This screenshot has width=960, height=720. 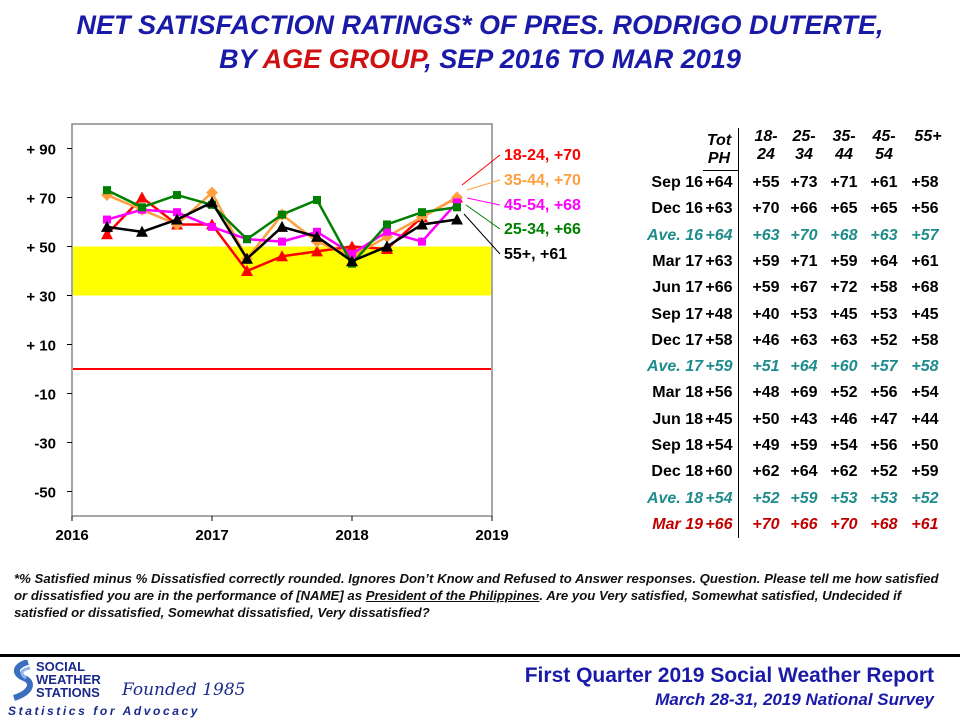 I want to click on row-label: Ave. 16, so click(x=674, y=235).